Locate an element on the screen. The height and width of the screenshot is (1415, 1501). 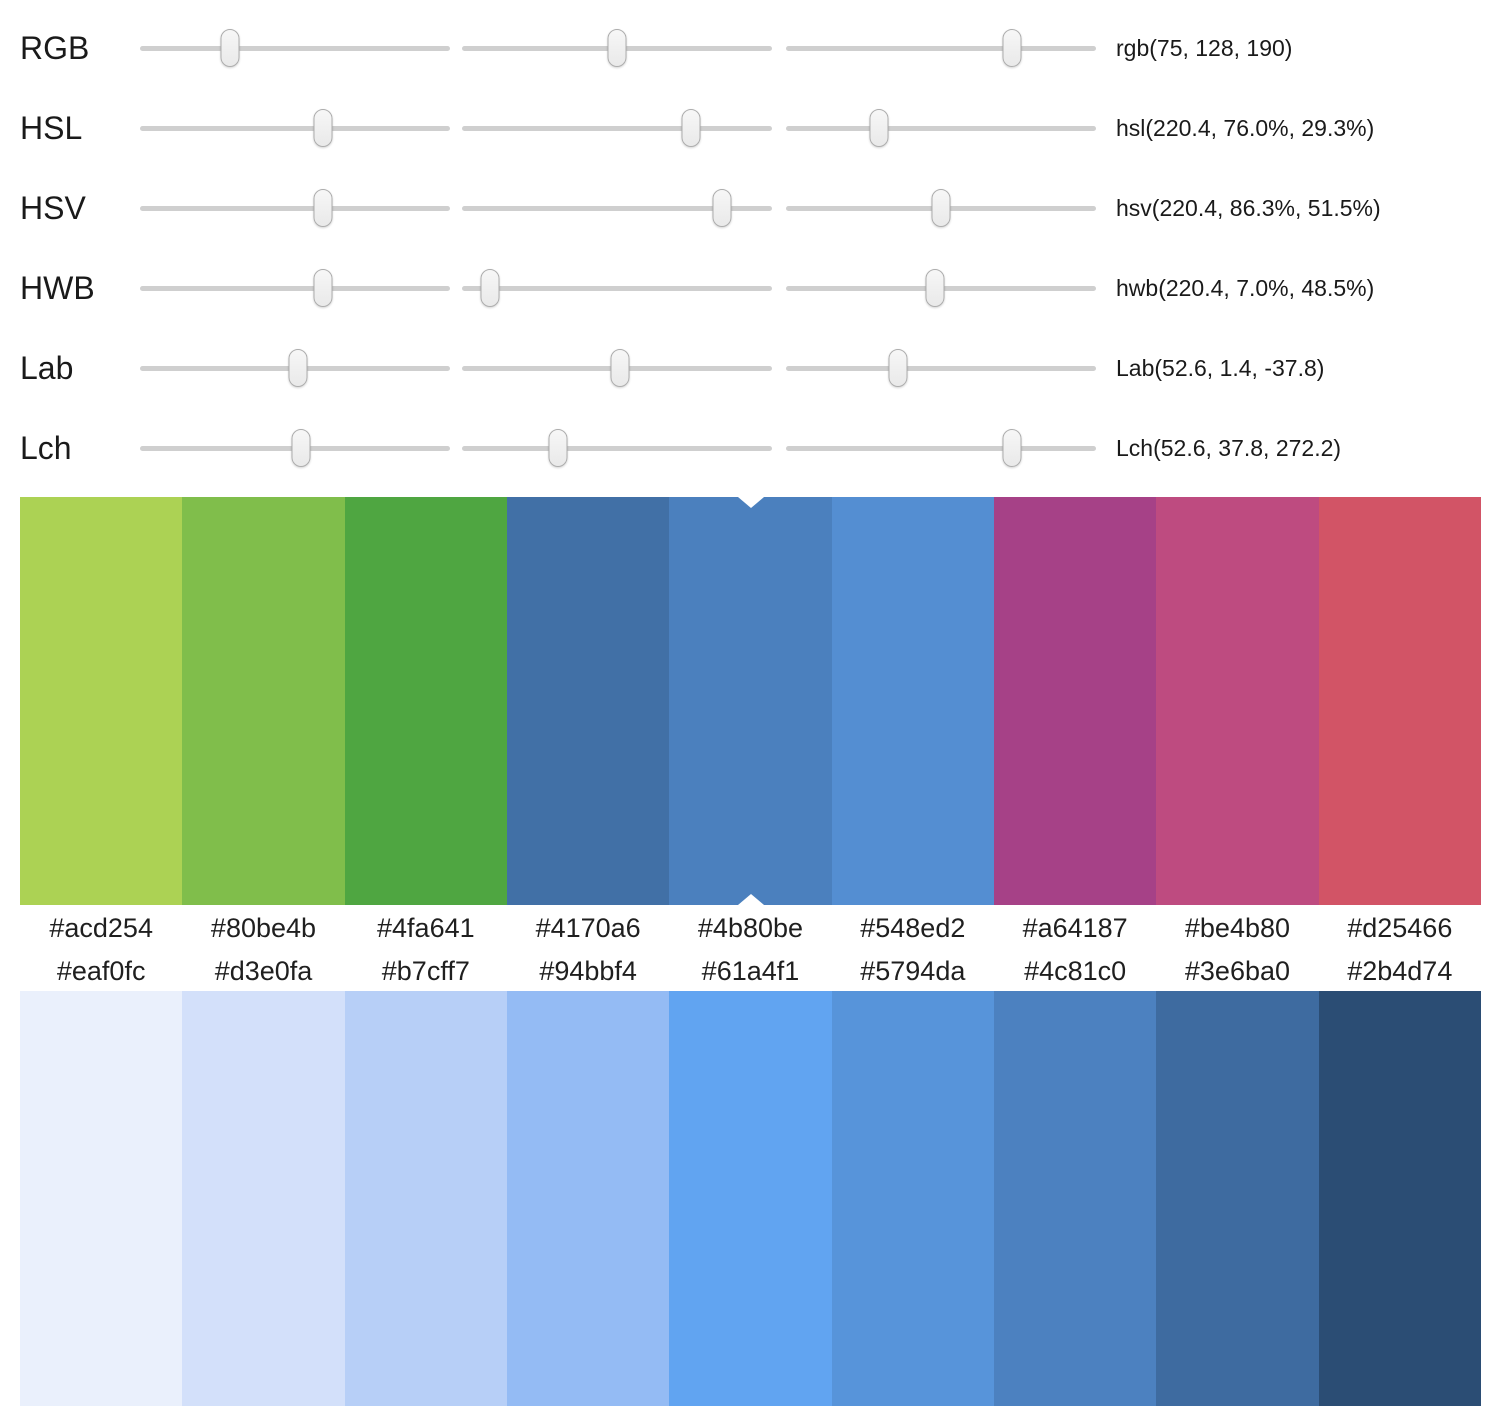
hex-label: #4b80be is located at coordinates (750, 927).